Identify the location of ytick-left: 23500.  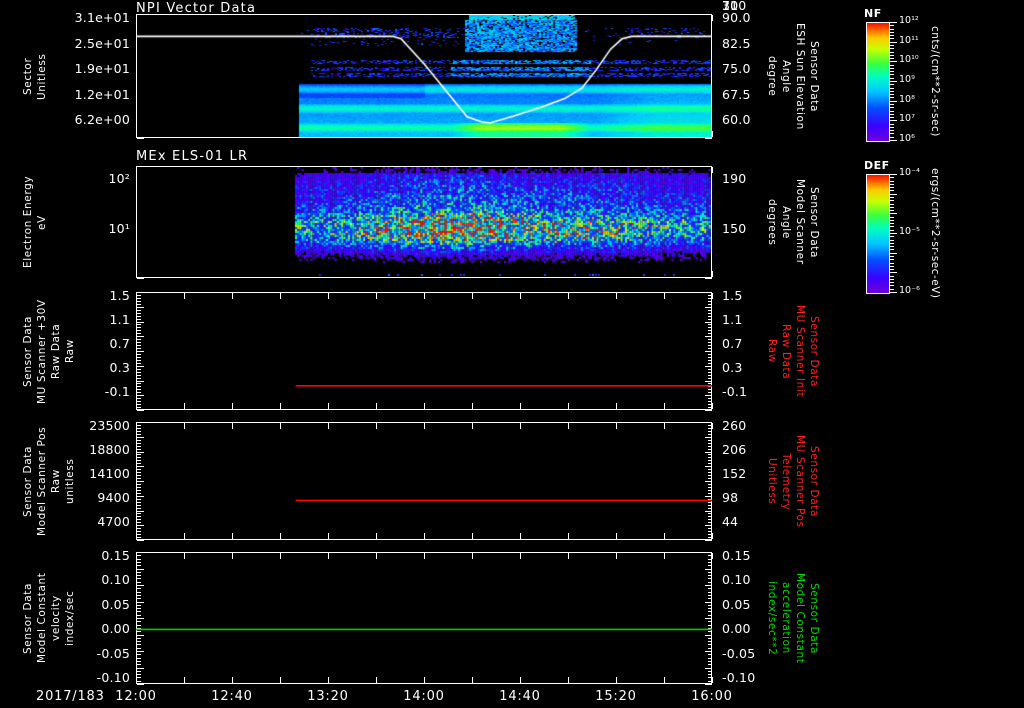
(109, 425).